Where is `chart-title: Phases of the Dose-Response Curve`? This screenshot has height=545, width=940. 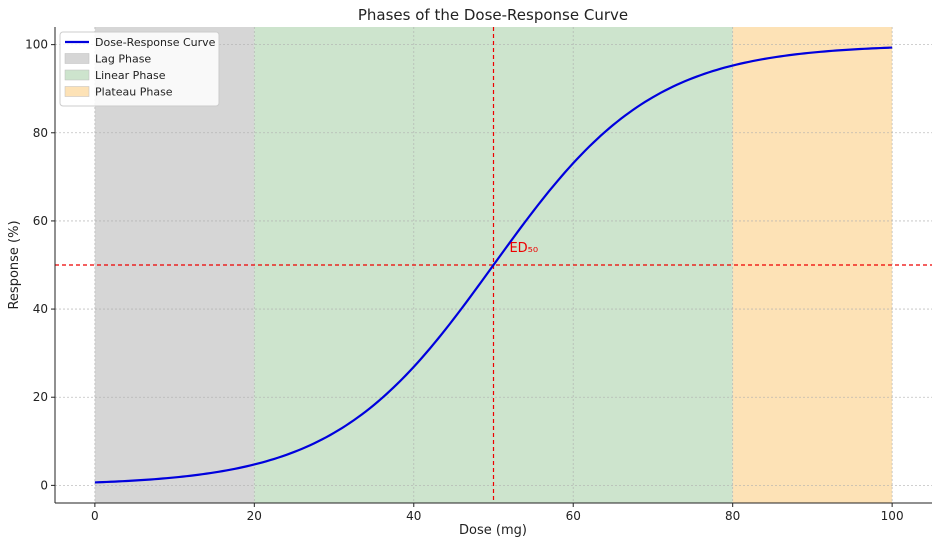
chart-title: Phases of the Dose-Response Curve is located at coordinates (493, 15).